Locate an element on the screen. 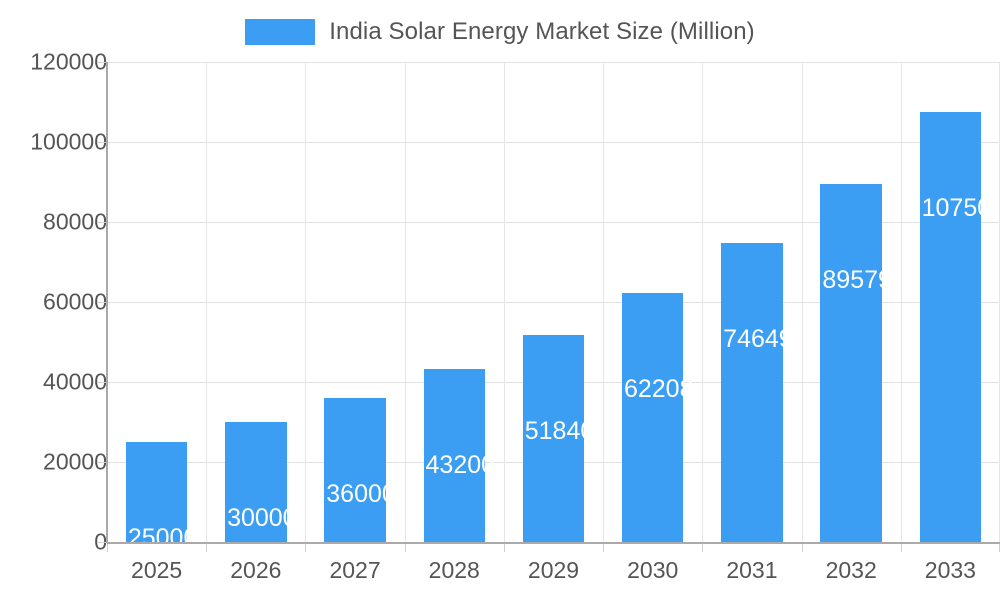 The height and width of the screenshot is (600, 1000). y-axis: 0 20000 40000 60000 80000 100000 120000 is located at coordinates (53, 300).